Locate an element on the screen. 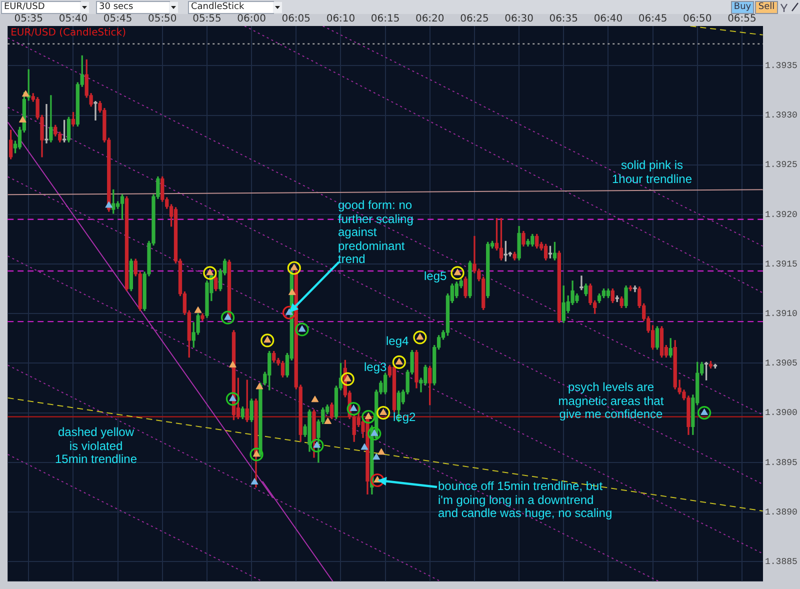  x-tick-label: 06:40 is located at coordinates (608, 19).